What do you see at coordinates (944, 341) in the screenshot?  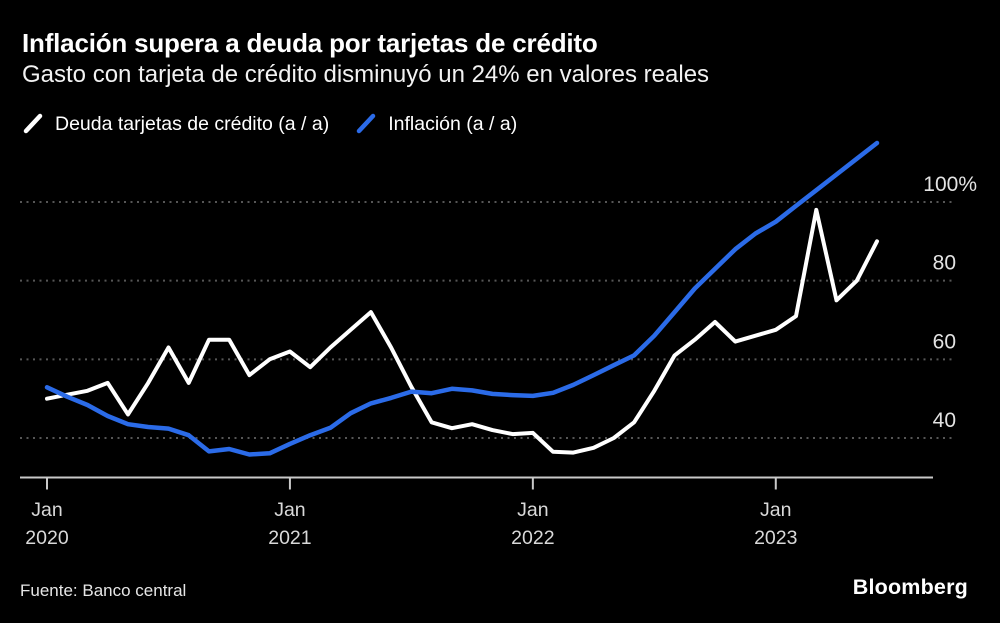 I see `y-axis-label-60: 60` at bounding box center [944, 341].